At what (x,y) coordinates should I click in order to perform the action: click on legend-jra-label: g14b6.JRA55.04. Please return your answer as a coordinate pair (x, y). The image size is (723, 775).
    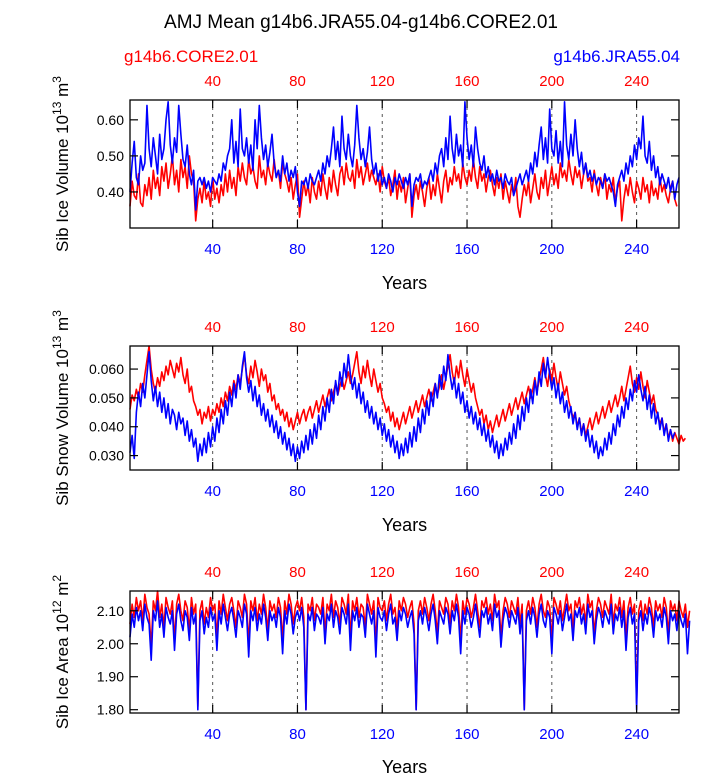
    Looking at the image, I should click on (616, 56).